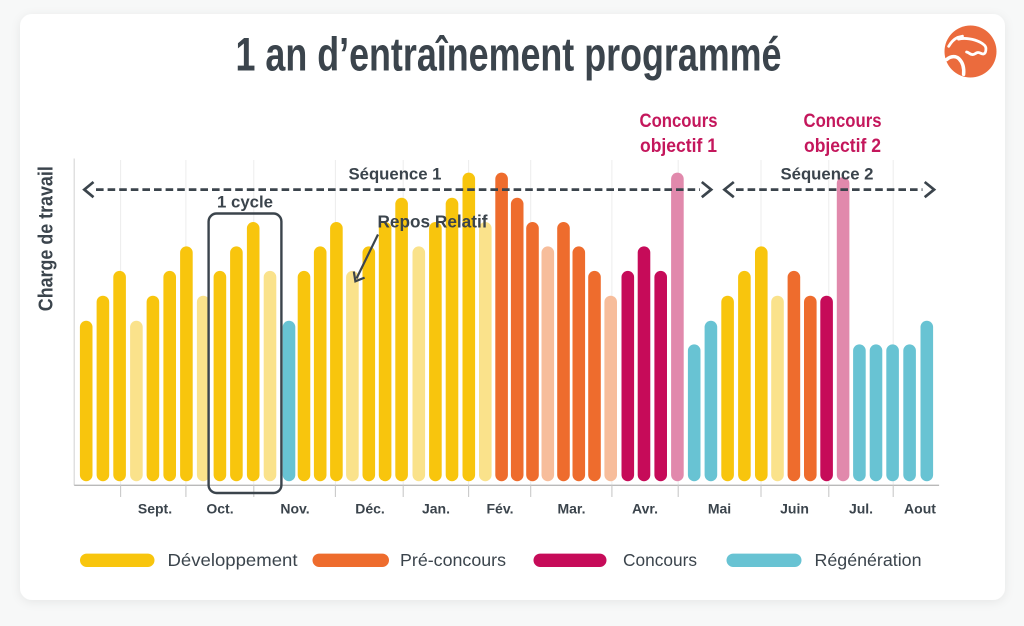 This screenshot has height=626, width=1024. What do you see at coordinates (920, 509) in the screenshot?
I see `svg-text: Aout` at bounding box center [920, 509].